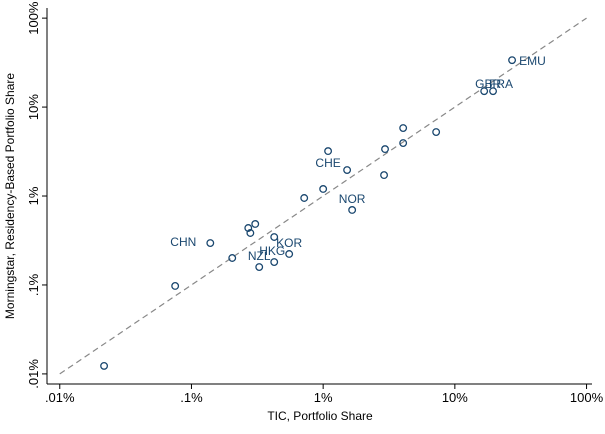 The height and width of the screenshot is (434, 605). Describe the element at coordinates (33, 374) in the screenshot. I see `y-tick-label: .01%` at that location.